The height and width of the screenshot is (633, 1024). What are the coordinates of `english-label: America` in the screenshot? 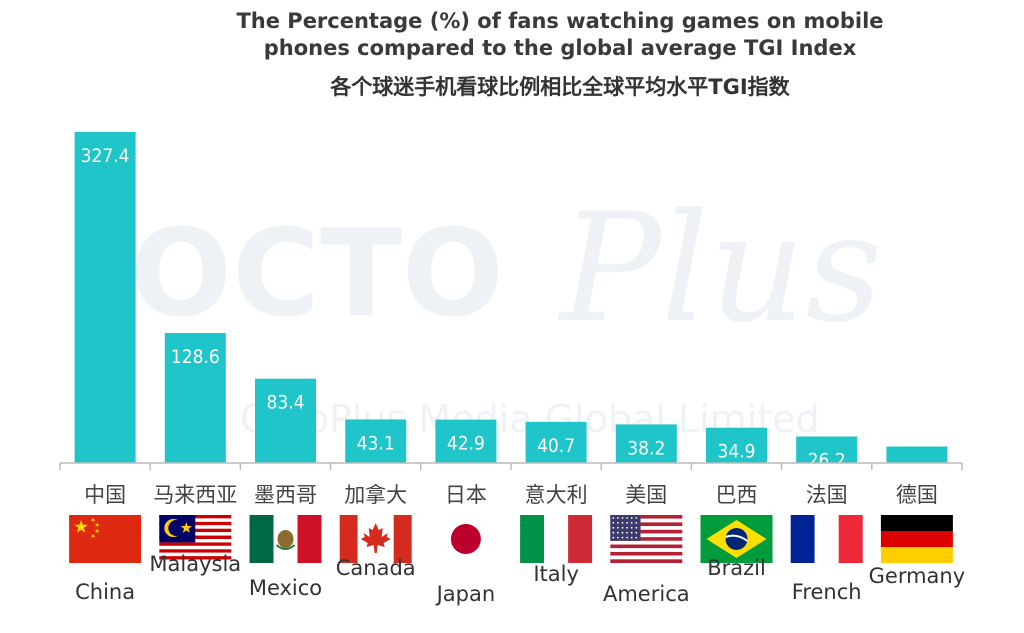 It's located at (646, 594).